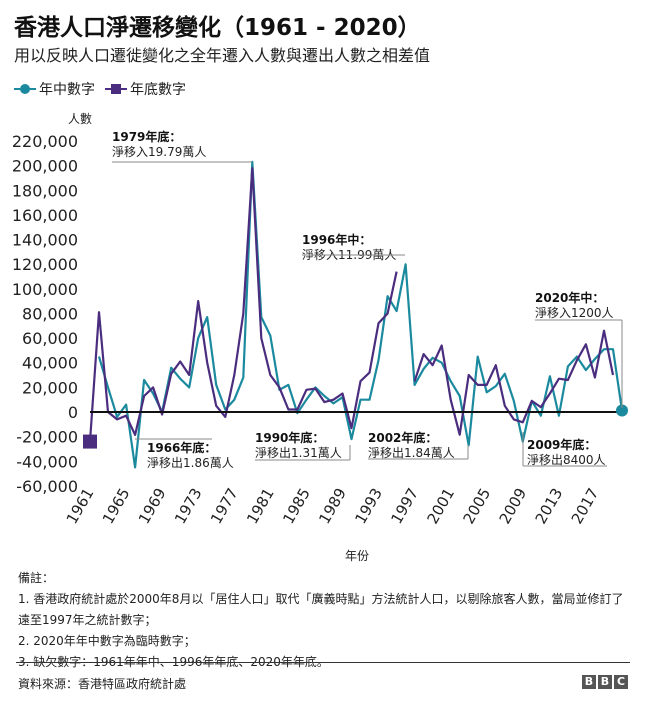  I want to click on annotation-heading: 2020年中：, so click(569, 297).